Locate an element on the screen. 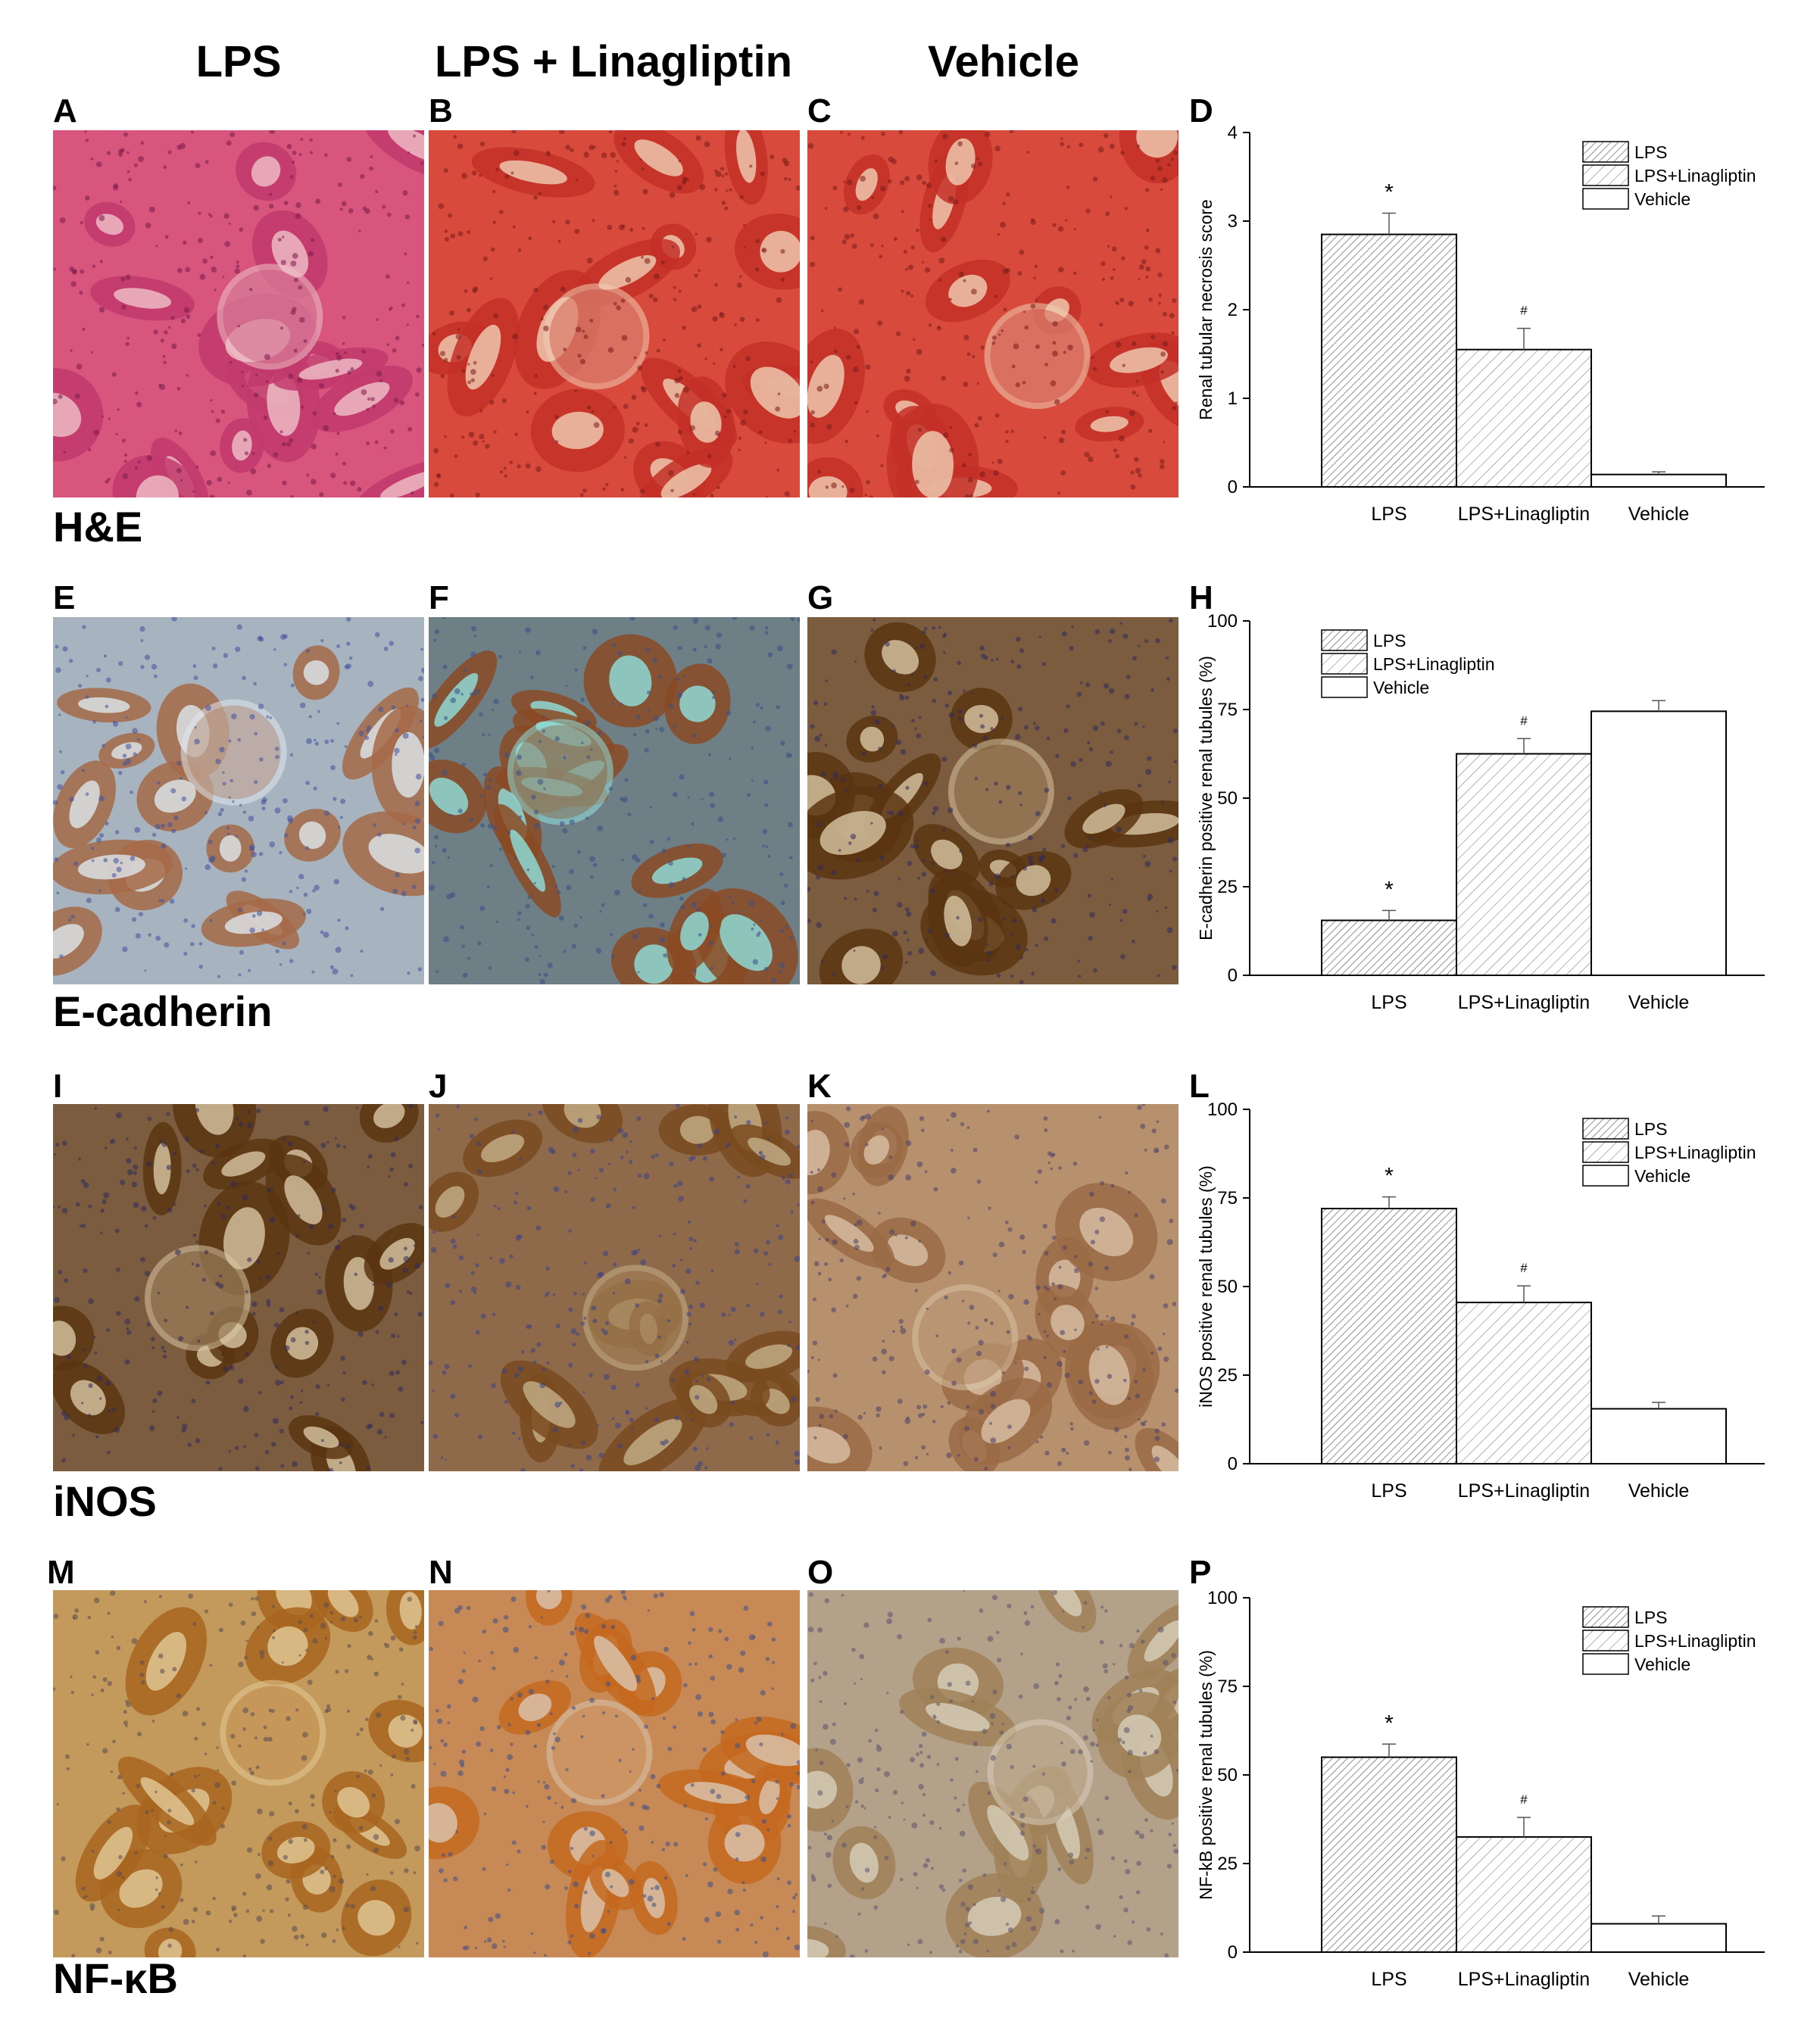 The width and height of the screenshot is (1820, 2018). row-label-inos: iNOS is located at coordinates (105, 1501).